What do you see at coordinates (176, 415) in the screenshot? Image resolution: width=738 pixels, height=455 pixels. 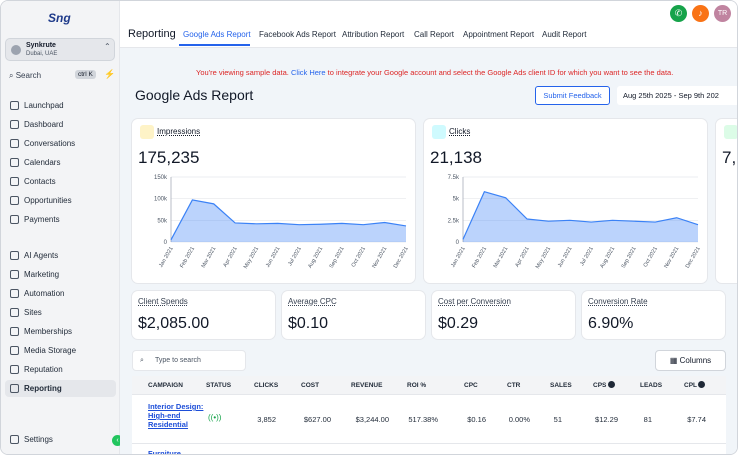 I see `campaign-link: Interior Design: High-end Residential` at bounding box center [176, 415].